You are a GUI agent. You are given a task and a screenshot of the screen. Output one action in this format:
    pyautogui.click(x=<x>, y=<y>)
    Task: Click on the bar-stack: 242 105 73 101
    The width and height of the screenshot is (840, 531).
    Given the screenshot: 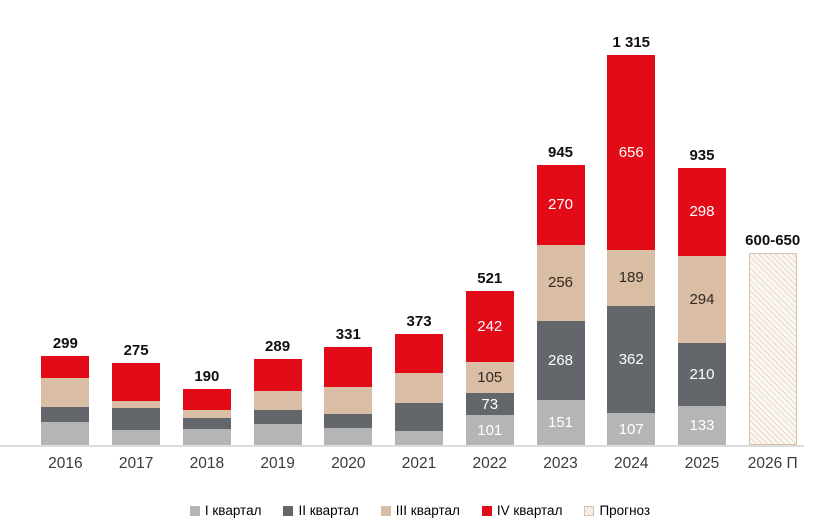 What is the action you would take?
    pyautogui.click(x=489, y=367)
    